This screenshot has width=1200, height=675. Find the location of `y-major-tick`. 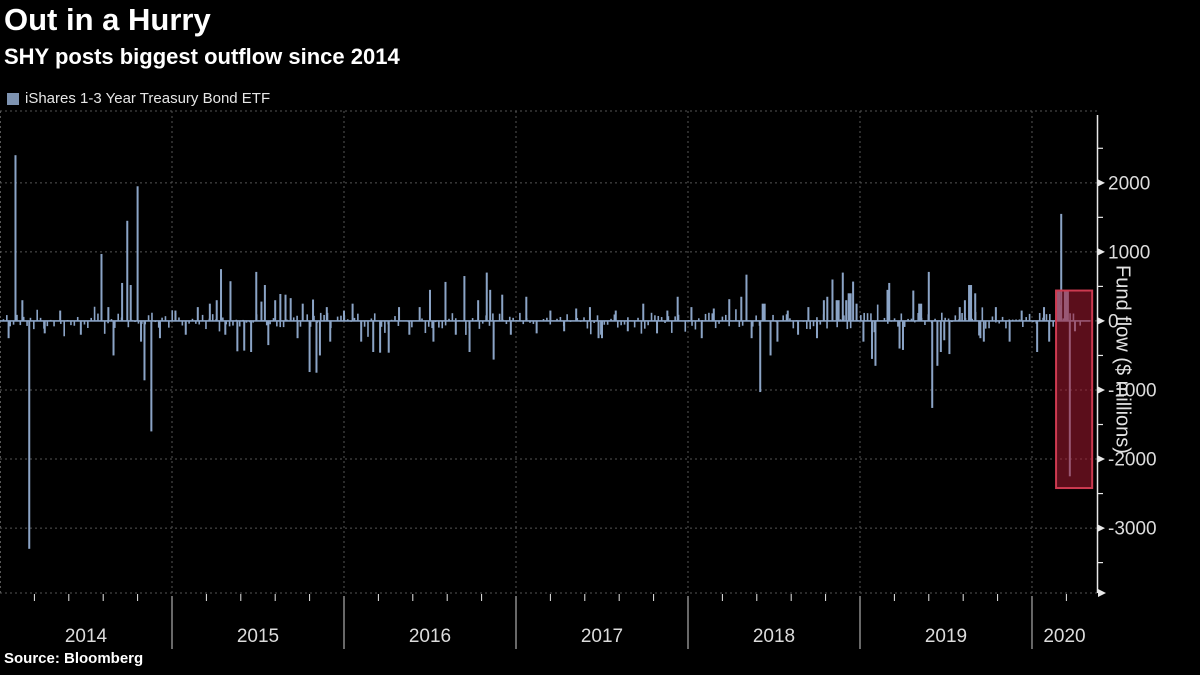

y-major-tick is located at coordinates (1101, 251).